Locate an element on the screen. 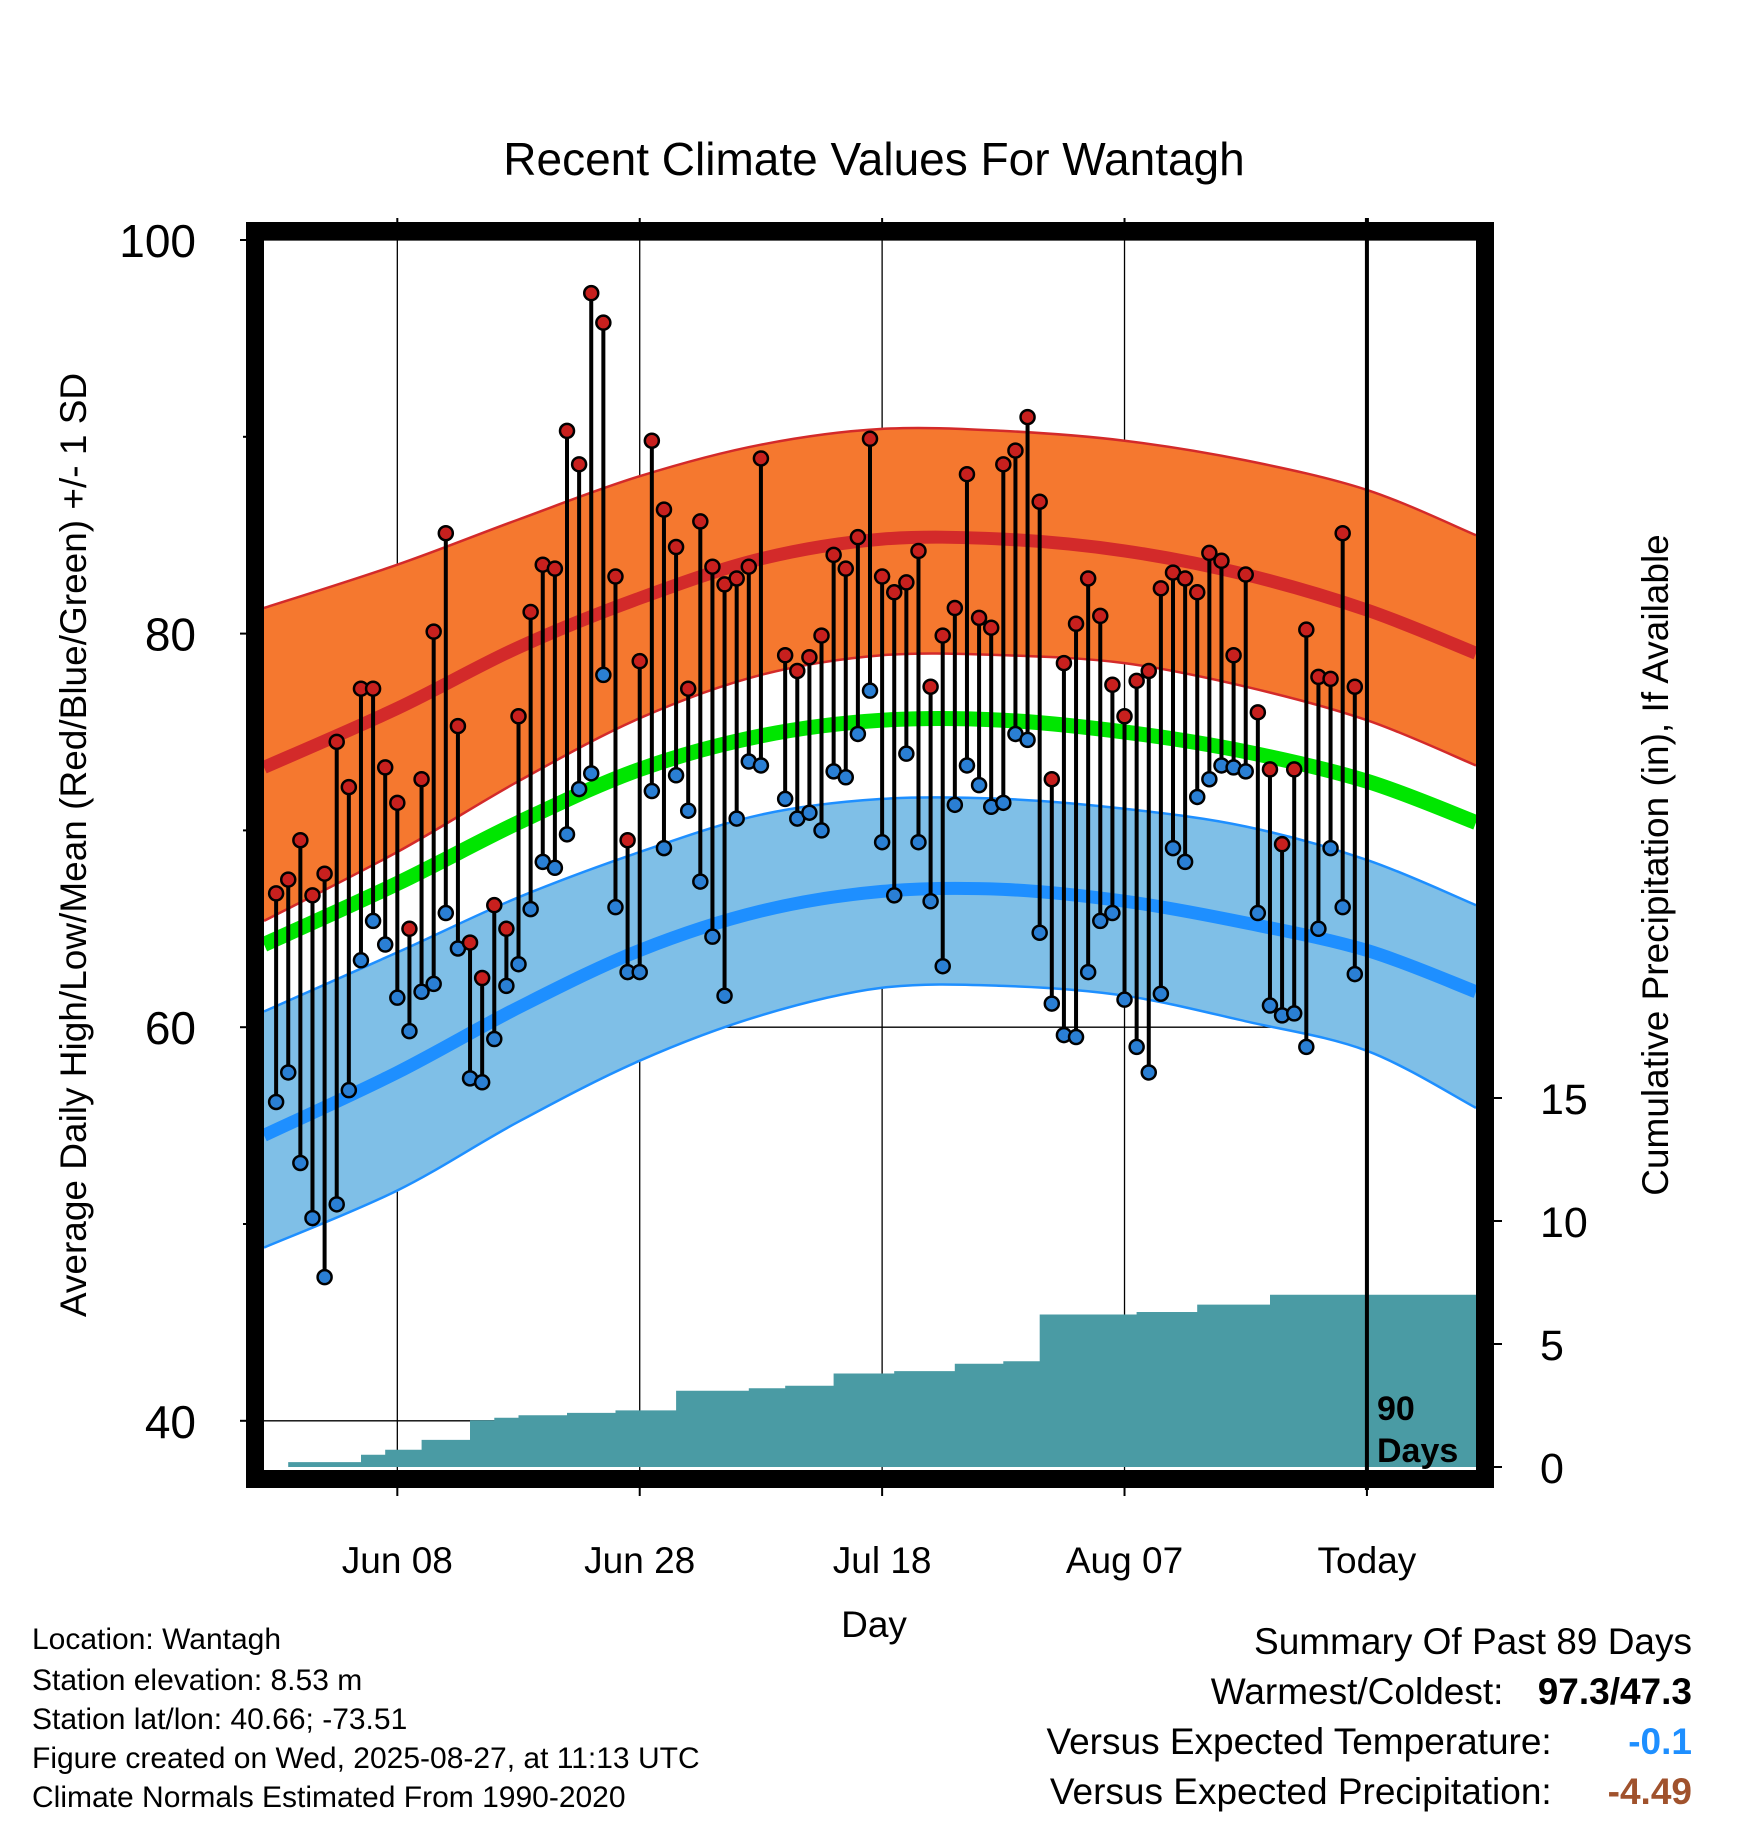 This screenshot has width=1748, height=1828. y2-tick-label: 5 is located at coordinates (1552, 1346).